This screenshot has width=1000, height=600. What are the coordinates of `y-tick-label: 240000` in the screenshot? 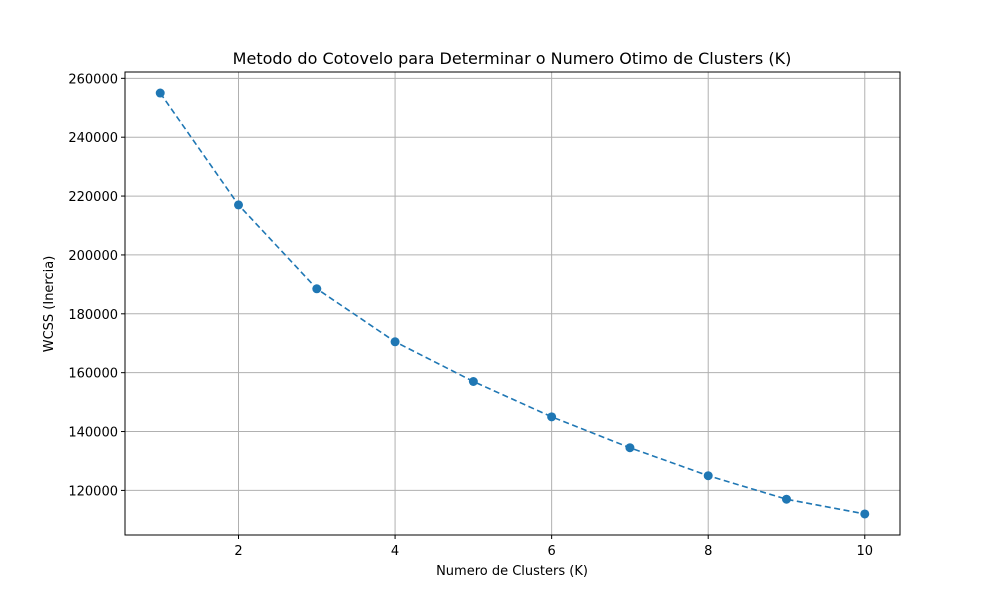 It's located at (93, 138).